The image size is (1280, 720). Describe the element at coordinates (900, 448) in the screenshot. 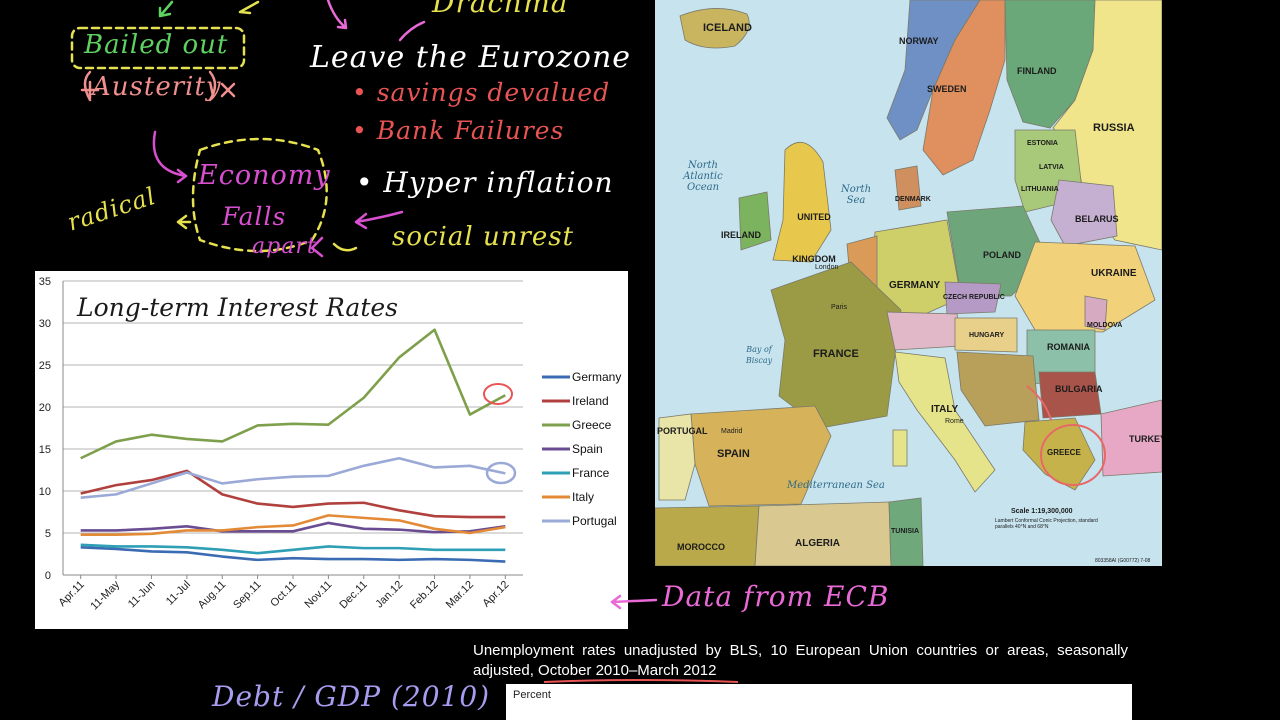

I see `map-shape-sardinia` at that location.